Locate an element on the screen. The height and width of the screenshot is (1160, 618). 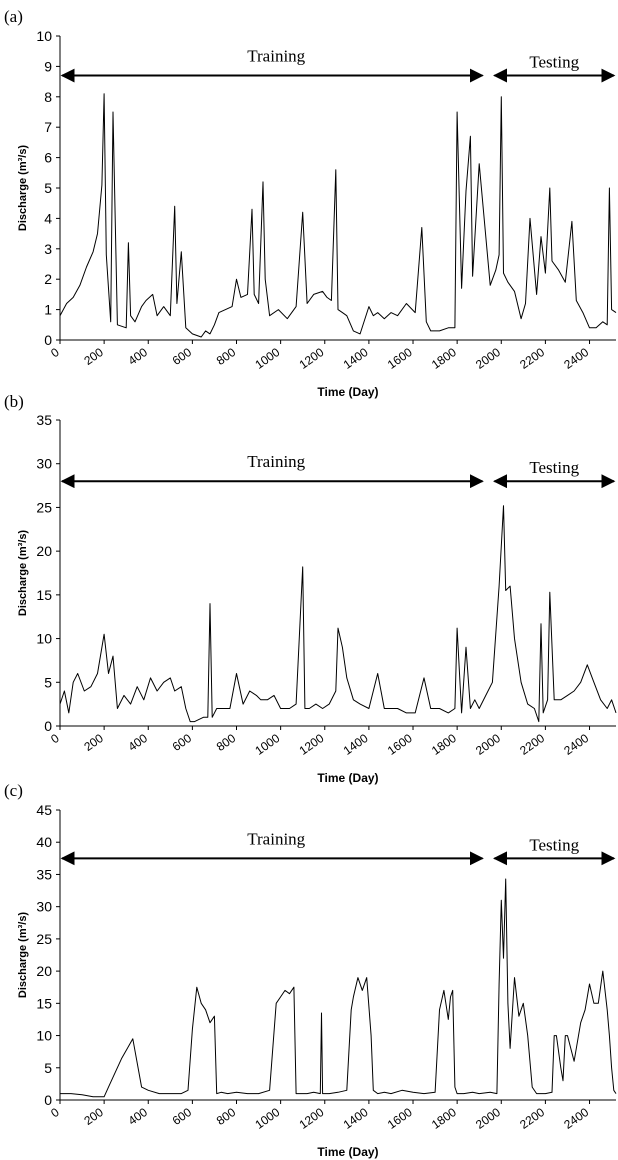
y-tick-label: 1 is located at coordinates (48, 310).